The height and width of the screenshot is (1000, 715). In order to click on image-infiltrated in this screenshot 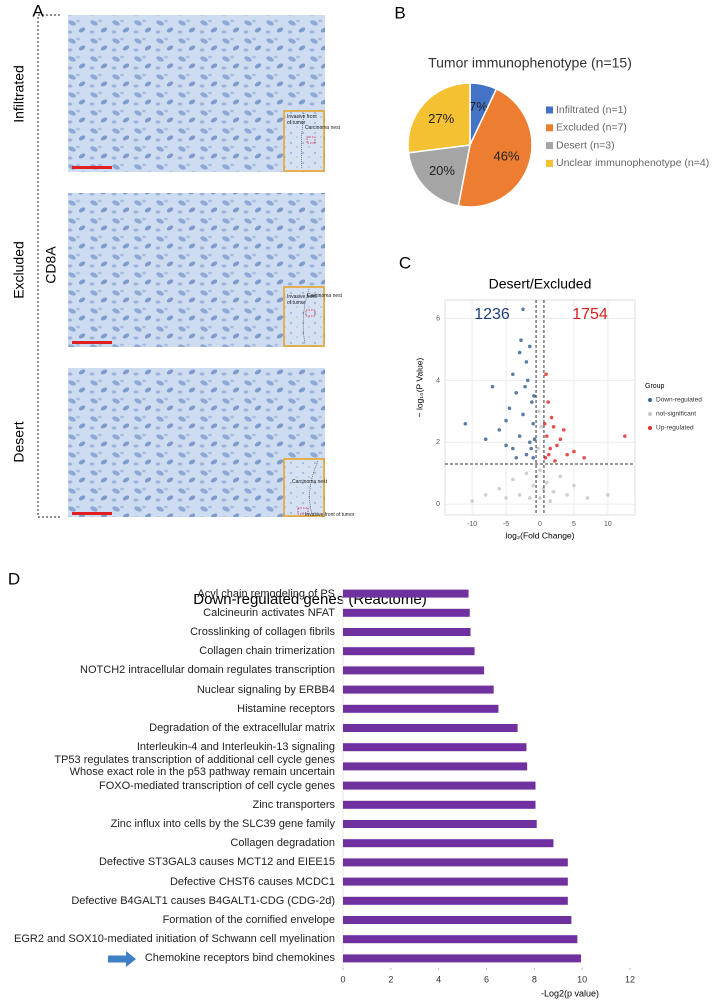, I will do `click(196, 93)`.